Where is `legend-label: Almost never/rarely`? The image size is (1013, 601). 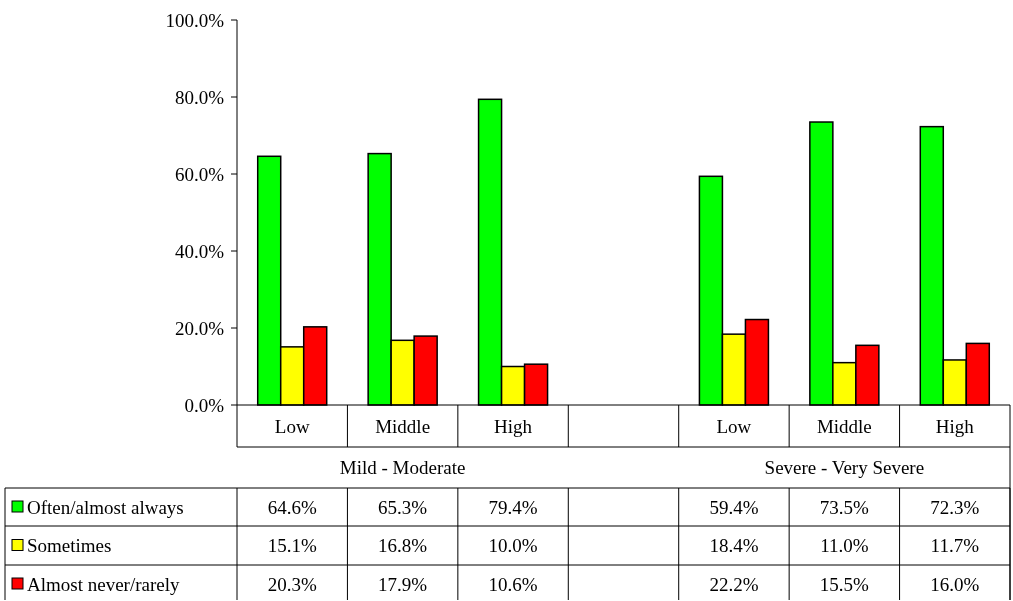
legend-label: Almost never/rarely is located at coordinates (103, 584).